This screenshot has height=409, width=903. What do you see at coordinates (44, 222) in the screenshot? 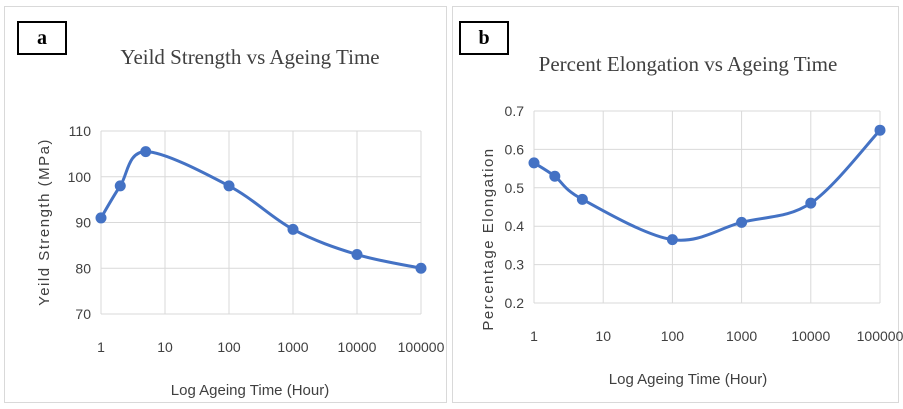
I see `y-axis-title: Yeild Strength (MPa)` at bounding box center [44, 222].